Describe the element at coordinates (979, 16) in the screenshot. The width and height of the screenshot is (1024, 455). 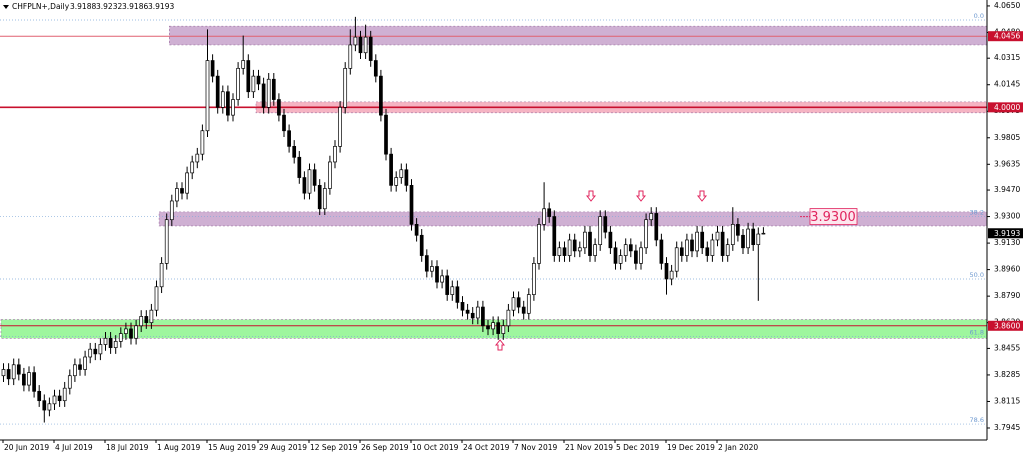
I see `fib-label: 0.0` at that location.